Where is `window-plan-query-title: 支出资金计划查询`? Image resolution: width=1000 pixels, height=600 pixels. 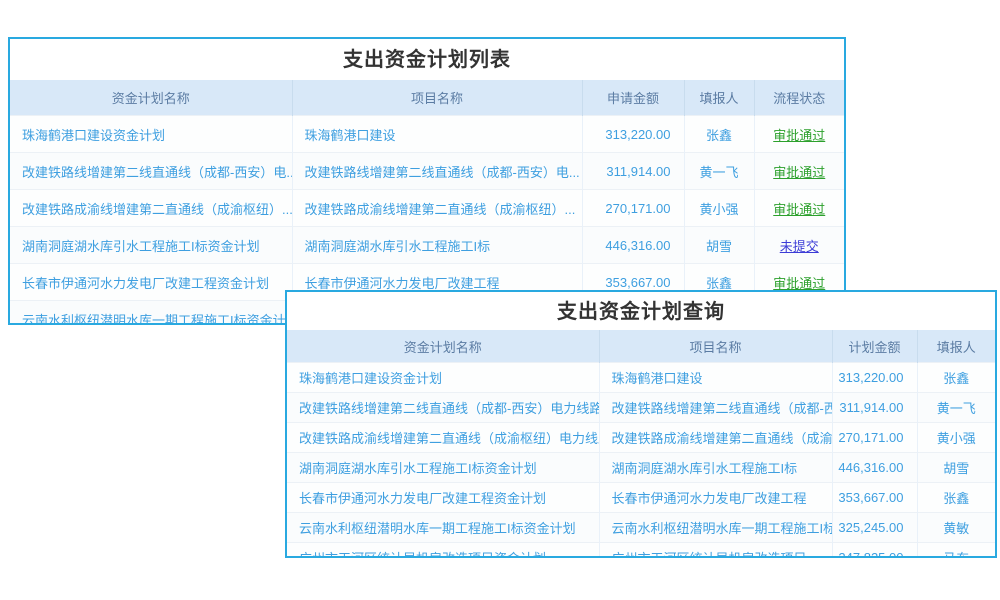
window-plan-query-title: 支出资金计划查询 is located at coordinates (641, 312).